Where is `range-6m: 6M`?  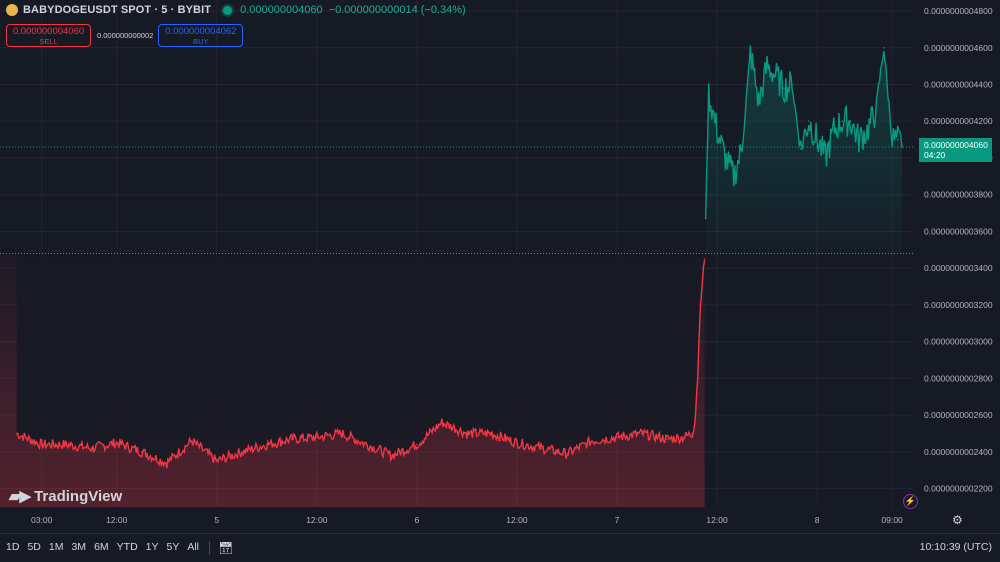 range-6m: 6M is located at coordinates (101, 547).